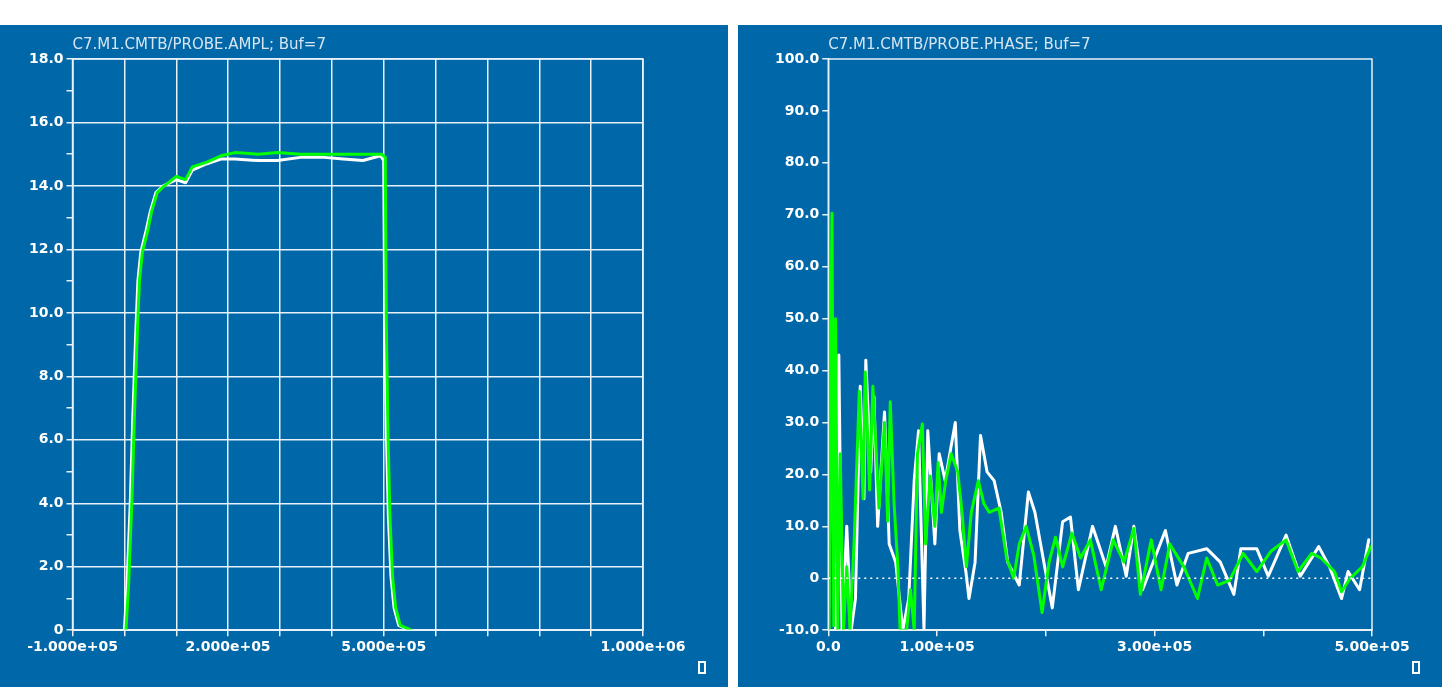 The height and width of the screenshot is (691, 1442). What do you see at coordinates (72, 646) in the screenshot?
I see `x-tick-label: -1.000e+05` at bounding box center [72, 646].